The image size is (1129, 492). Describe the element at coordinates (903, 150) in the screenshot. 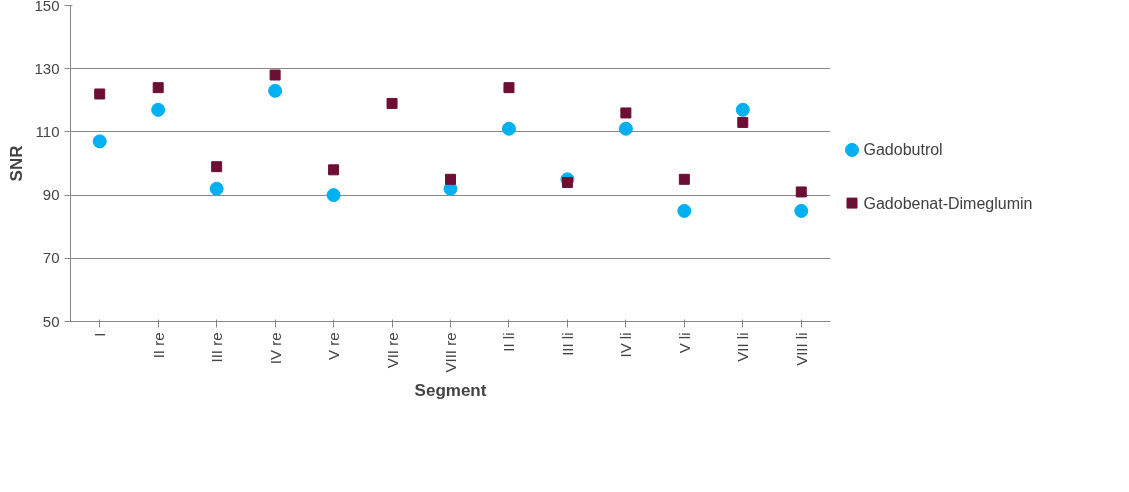

I see `legend-label: Gadobutrol` at that location.